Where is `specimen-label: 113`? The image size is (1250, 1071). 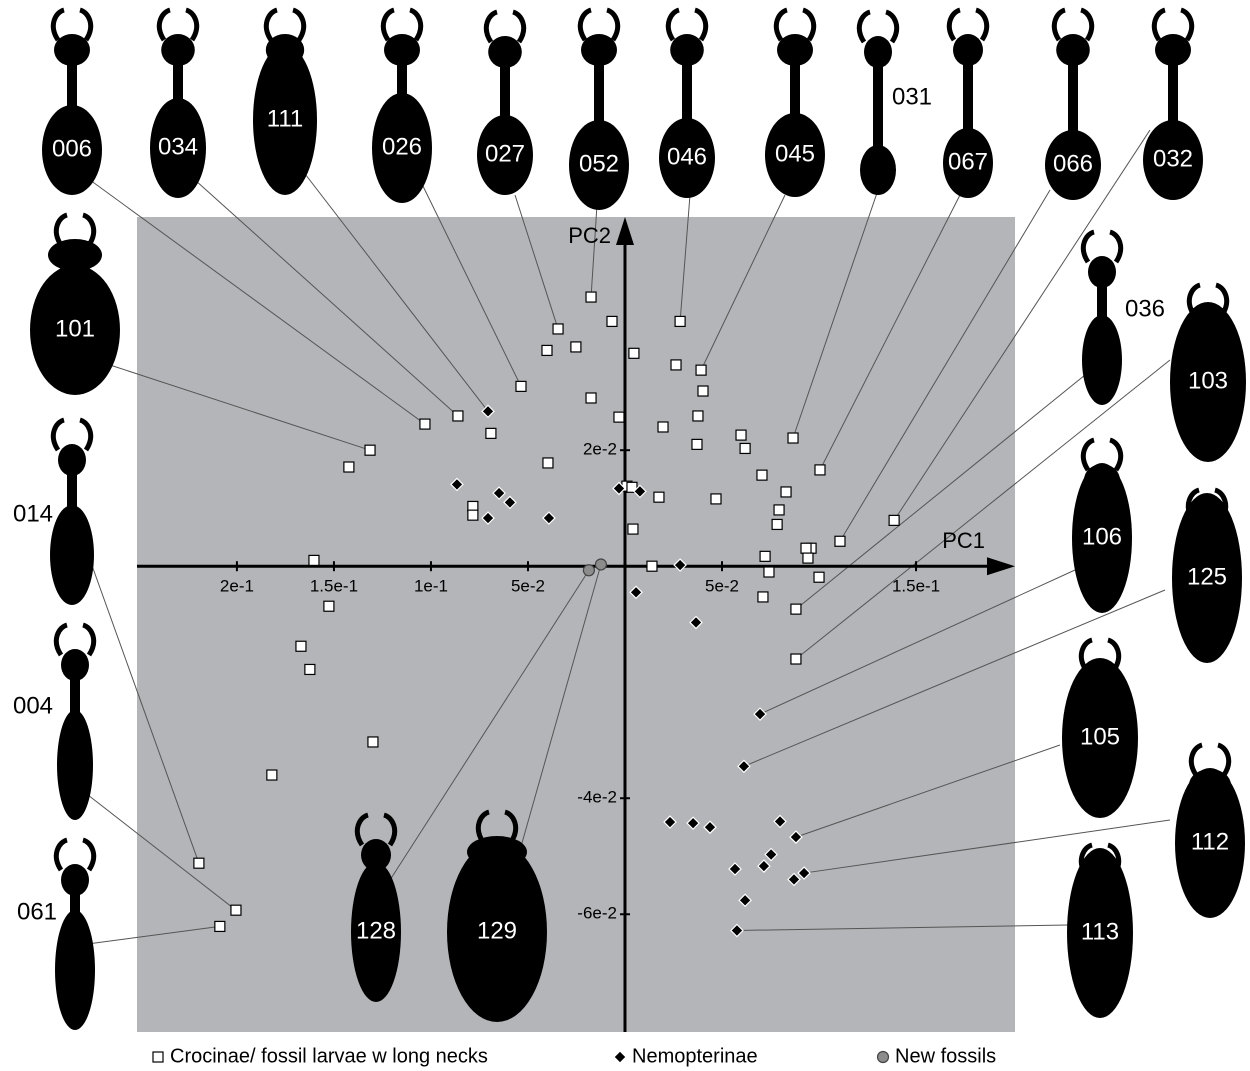
specimen-label: 113 is located at coordinates (1100, 931).